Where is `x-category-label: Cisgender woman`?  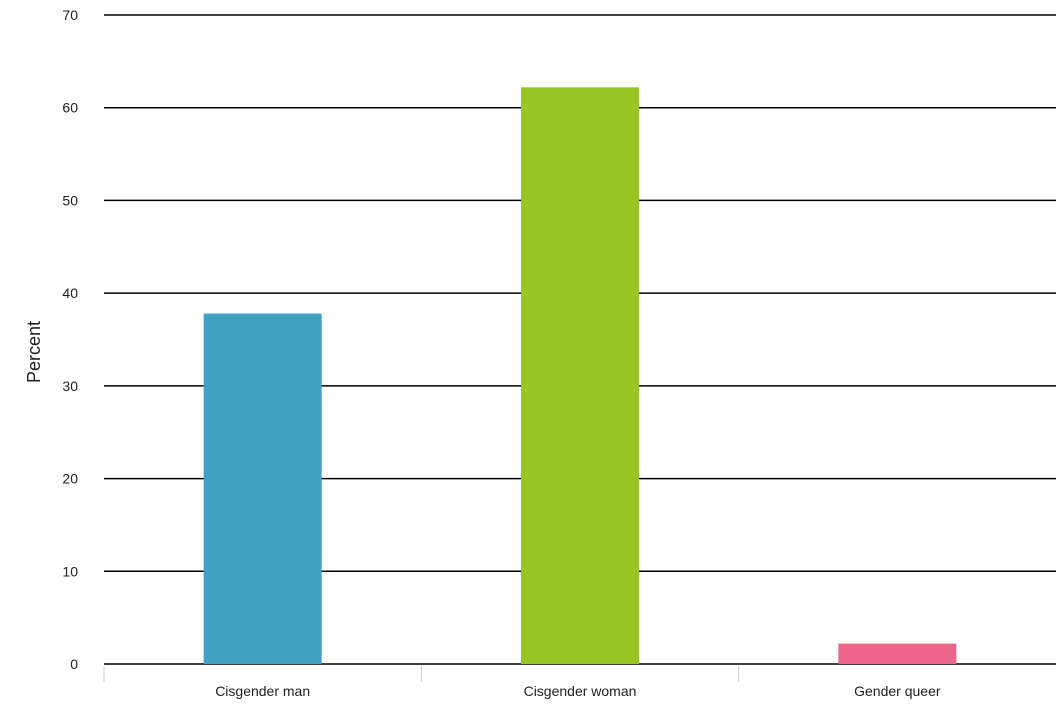
x-category-label: Cisgender woman is located at coordinates (580, 691).